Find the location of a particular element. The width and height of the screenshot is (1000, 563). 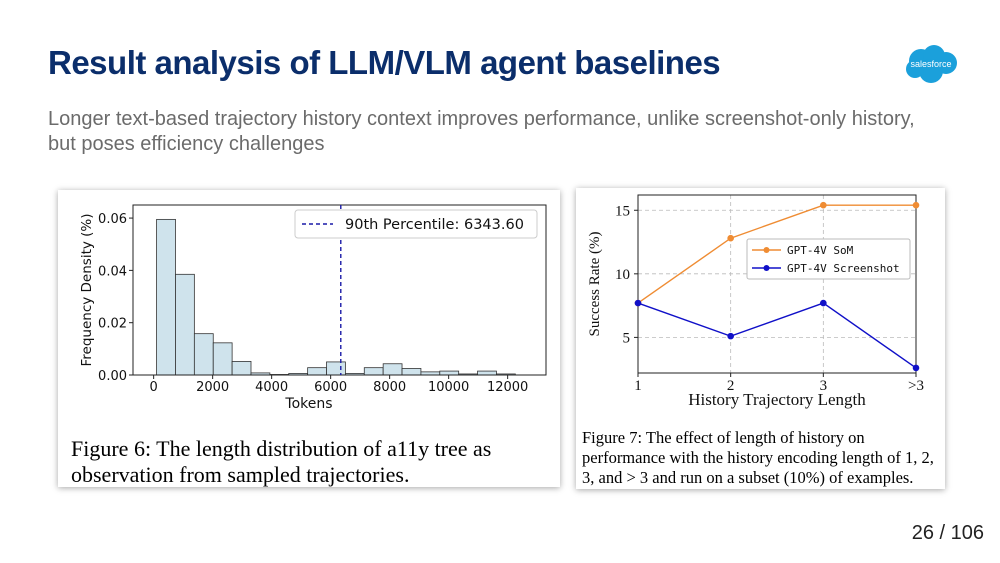

x-tick-label: 4000 is located at coordinates (271, 387).